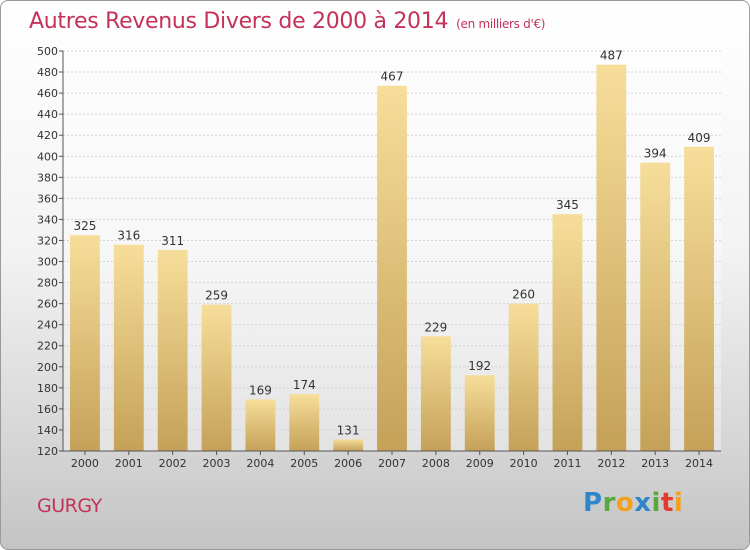 This screenshot has width=750, height=550. What do you see at coordinates (47, 219) in the screenshot?
I see `y-tick-label: 340` at bounding box center [47, 219].